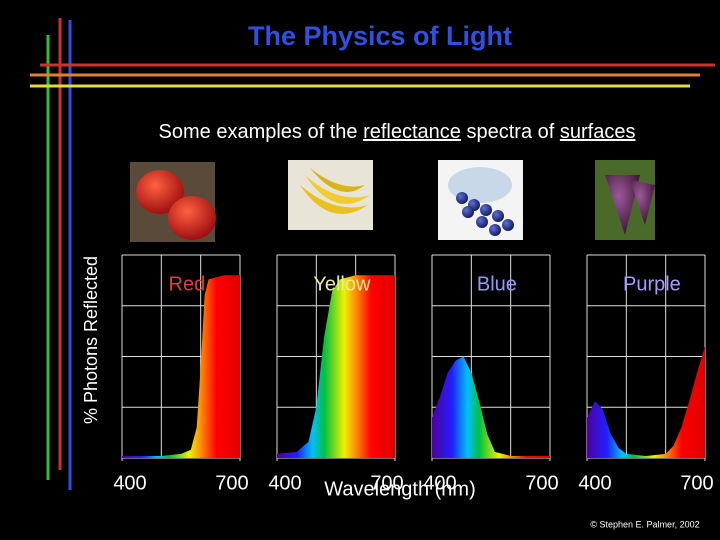 This screenshot has width=720, height=540. Describe the element at coordinates (644, 524) in the screenshot. I see `credit: © Stephen E. Palmer, 2002` at that location.